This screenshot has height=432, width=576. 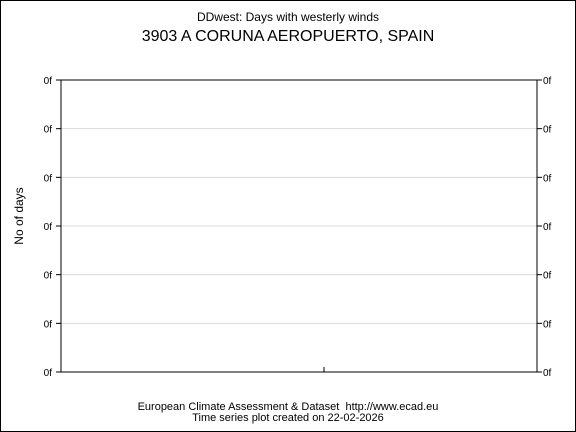 I want to click on chart-subtitle: 3903 A CORUNA AEROPUERTO, SPAIN, so click(x=288, y=36).